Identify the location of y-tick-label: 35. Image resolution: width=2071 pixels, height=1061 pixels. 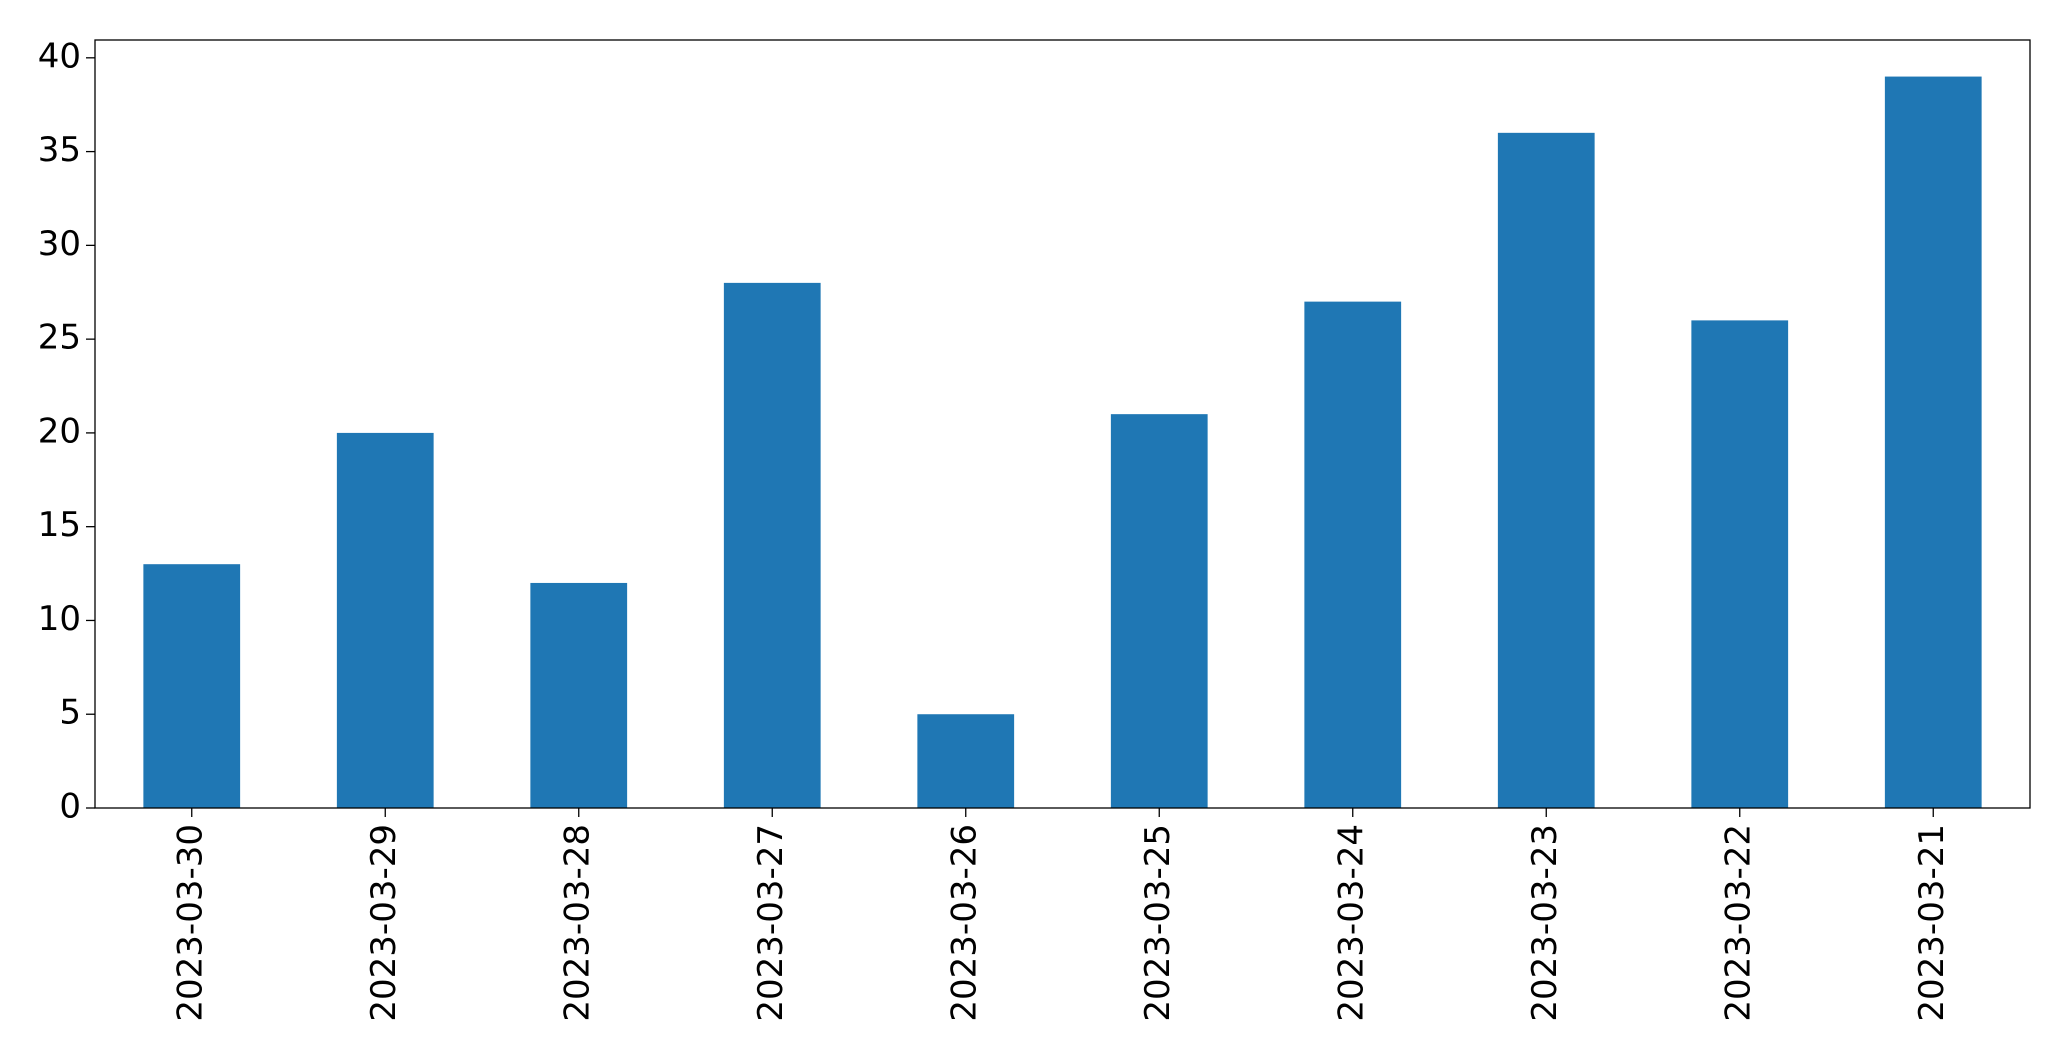
(59, 150).